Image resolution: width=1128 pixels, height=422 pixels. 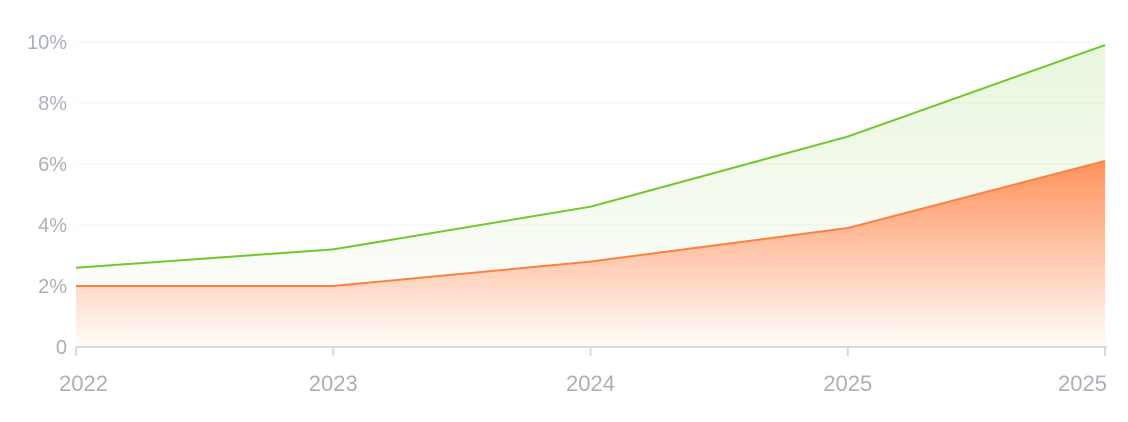 What do you see at coordinates (52, 226) in the screenshot?
I see `y-tick-label: 4%` at bounding box center [52, 226].